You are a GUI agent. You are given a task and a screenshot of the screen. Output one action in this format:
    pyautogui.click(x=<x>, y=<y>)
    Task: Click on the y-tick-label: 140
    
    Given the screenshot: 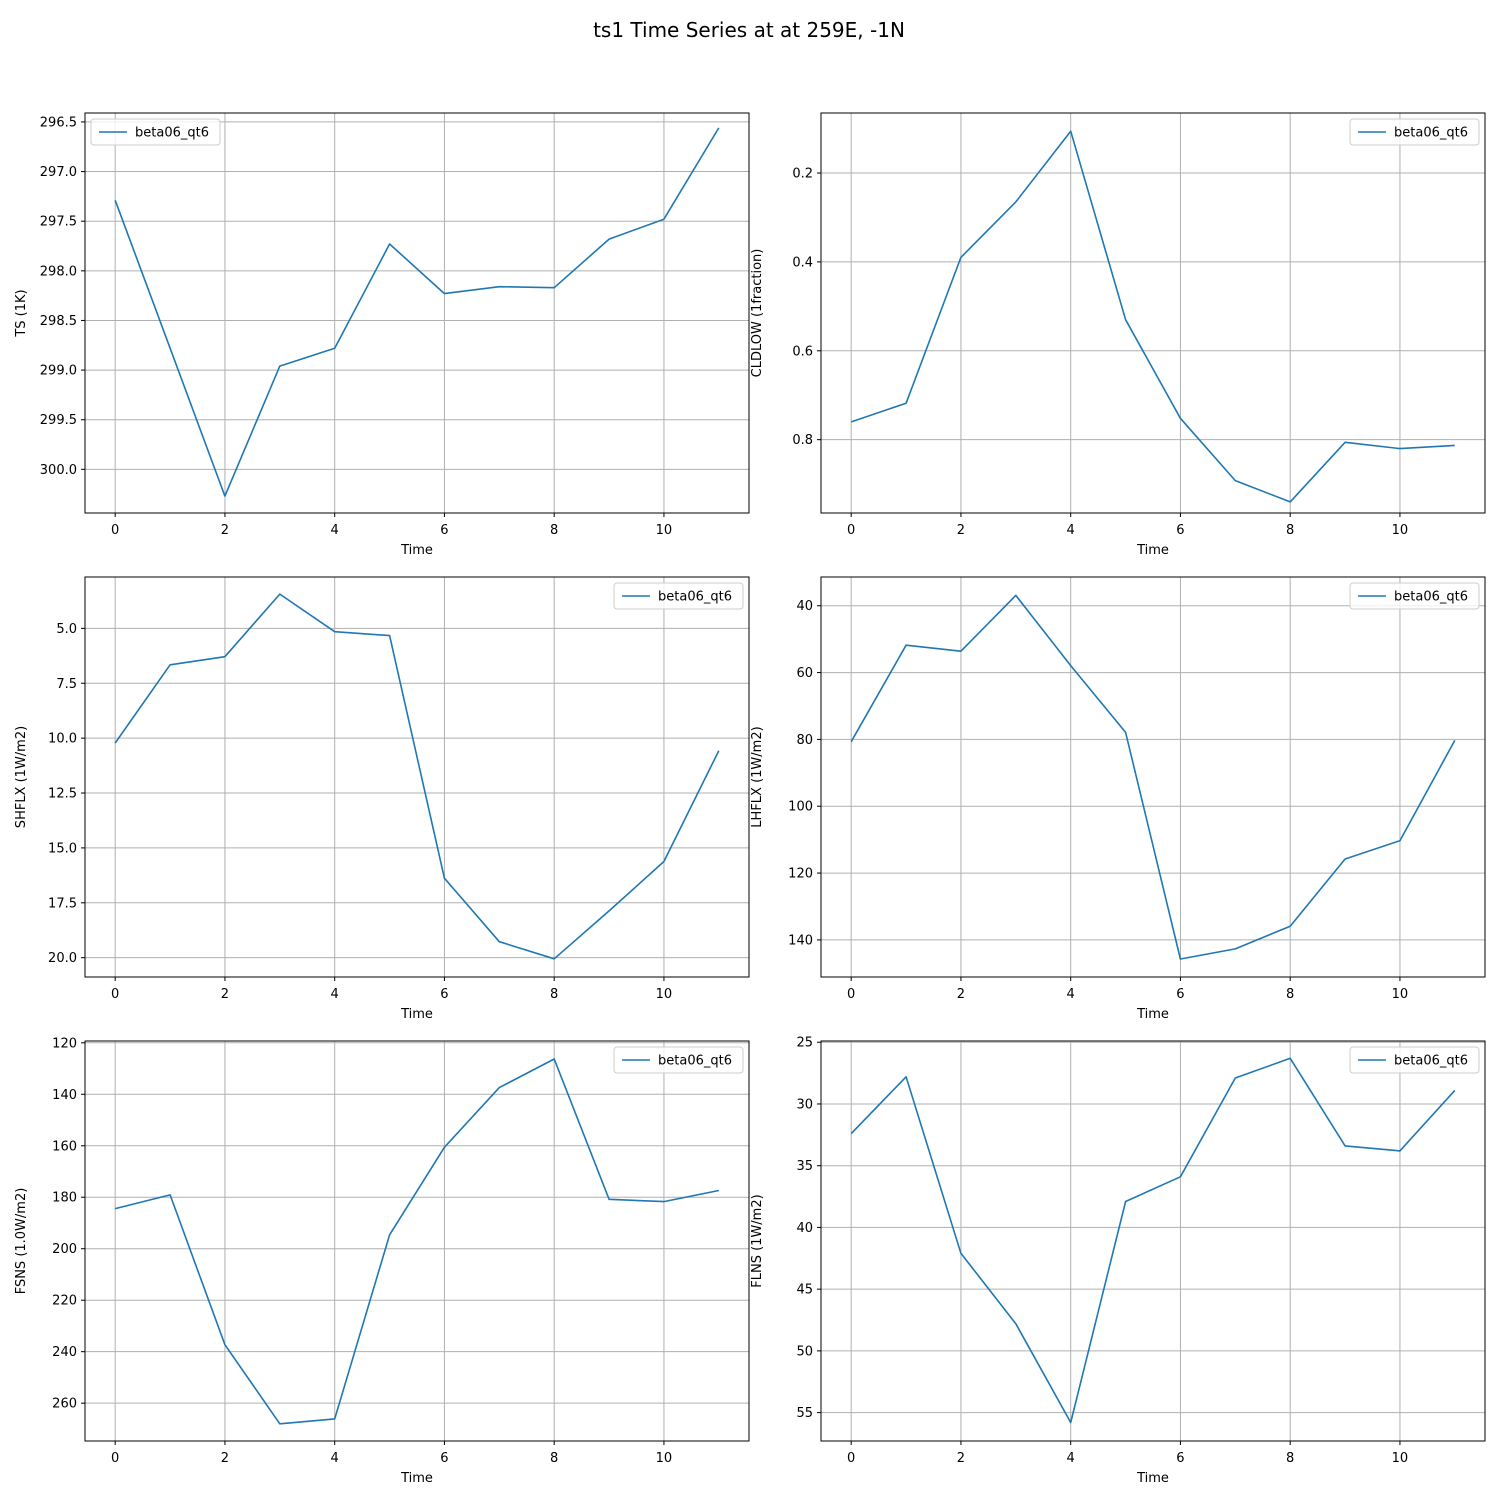 What is the action you would take?
    pyautogui.click(x=64, y=1095)
    